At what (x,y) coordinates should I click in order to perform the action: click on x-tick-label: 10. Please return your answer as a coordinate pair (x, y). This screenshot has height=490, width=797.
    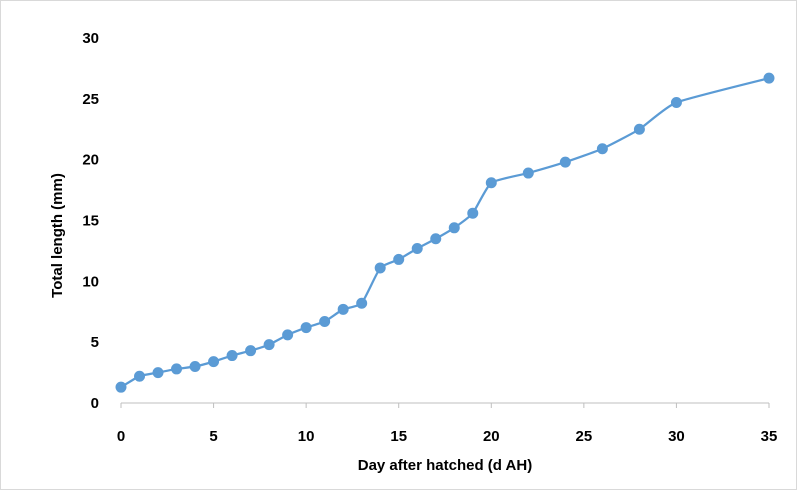
    Looking at the image, I should click on (306, 436).